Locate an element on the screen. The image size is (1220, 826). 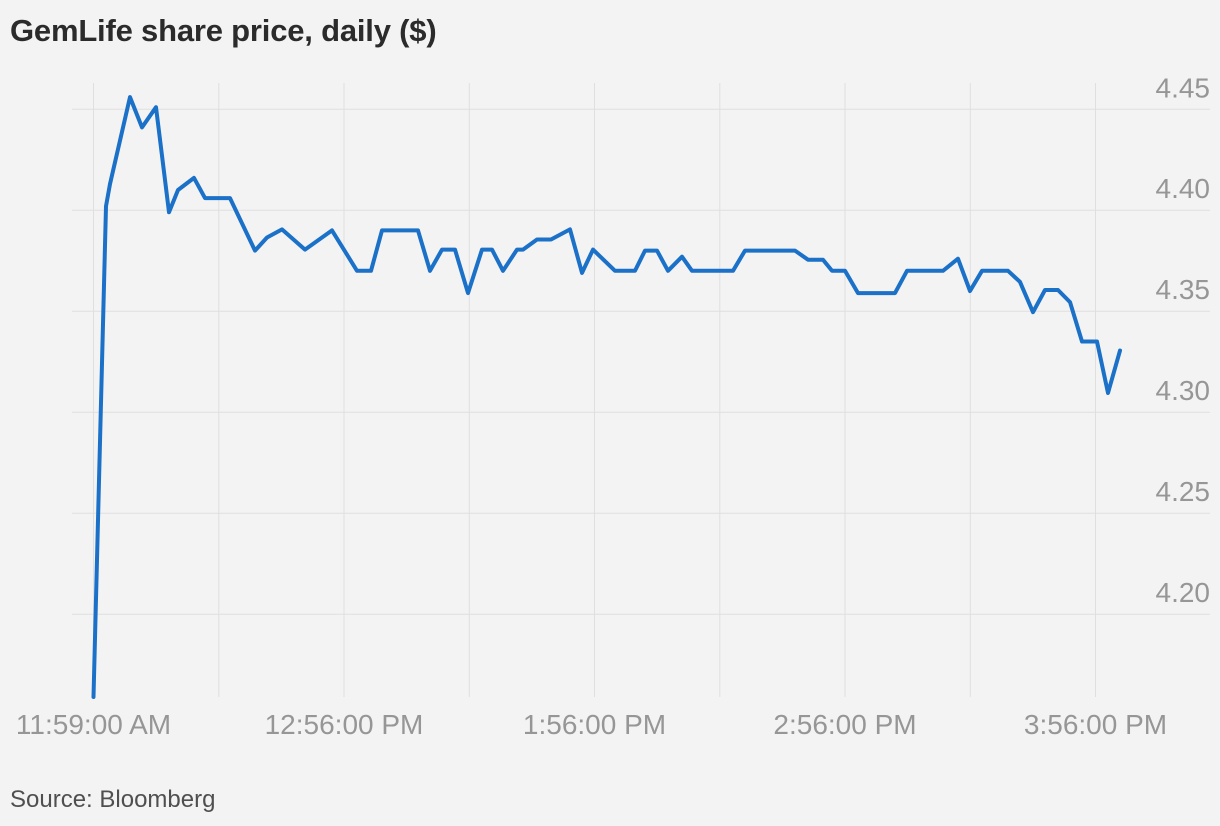
y-tick-label: 4.25 is located at coordinates (1183, 491).